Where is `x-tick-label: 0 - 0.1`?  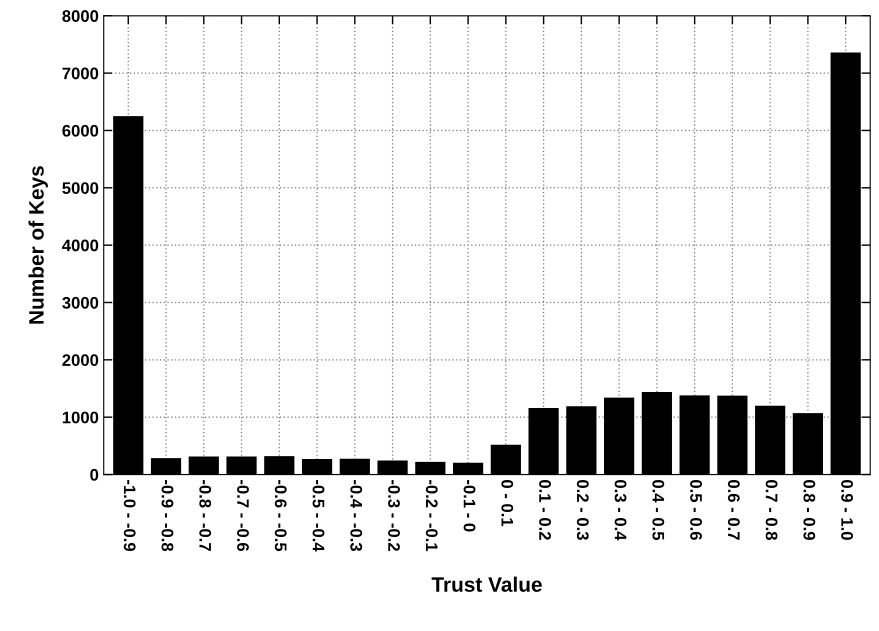 x-tick-label: 0 - 0.1 is located at coordinates (507, 503).